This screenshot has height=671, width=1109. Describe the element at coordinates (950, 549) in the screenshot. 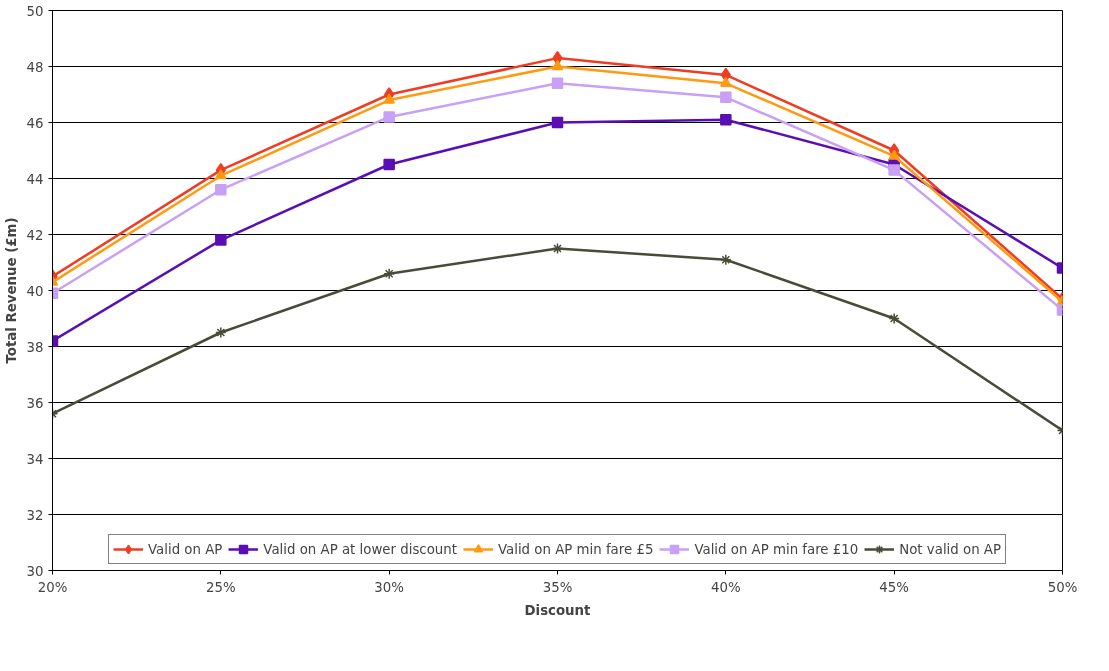

I see `legend-label: Not valid on AP` at that location.